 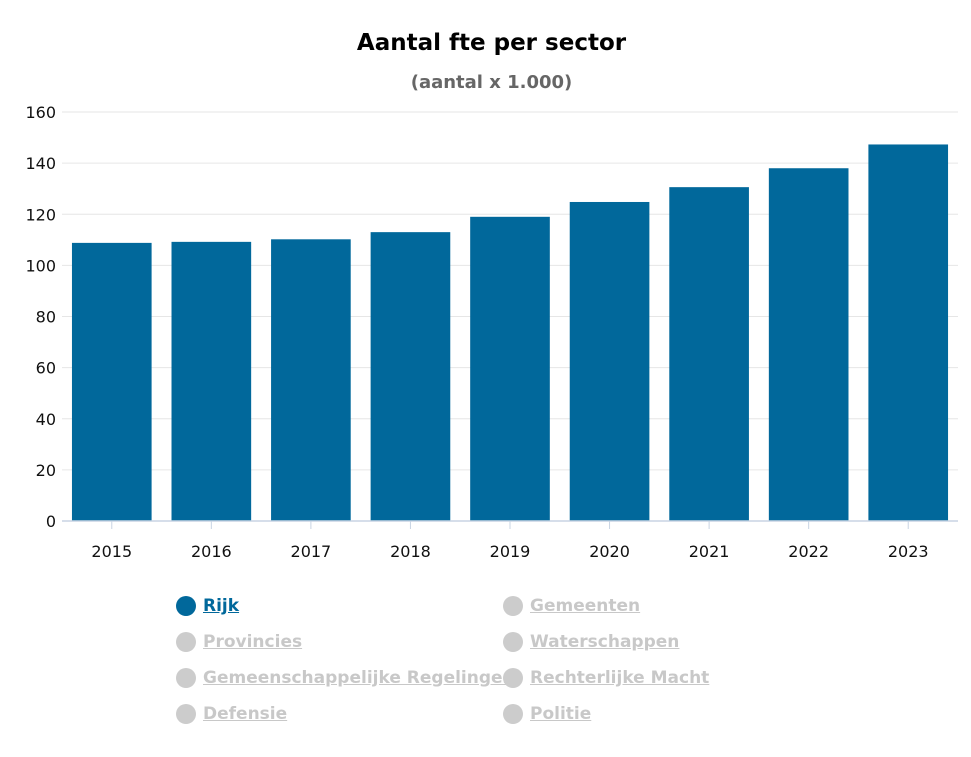 I want to click on legend-item-rechterlijke-macht: Rechterlijke Macht, so click(x=606, y=678).